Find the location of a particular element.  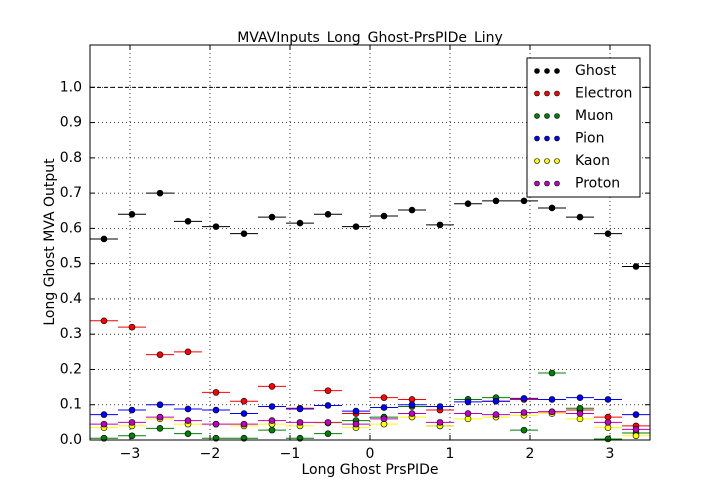

x-tick-label: 3 is located at coordinates (610, 454).